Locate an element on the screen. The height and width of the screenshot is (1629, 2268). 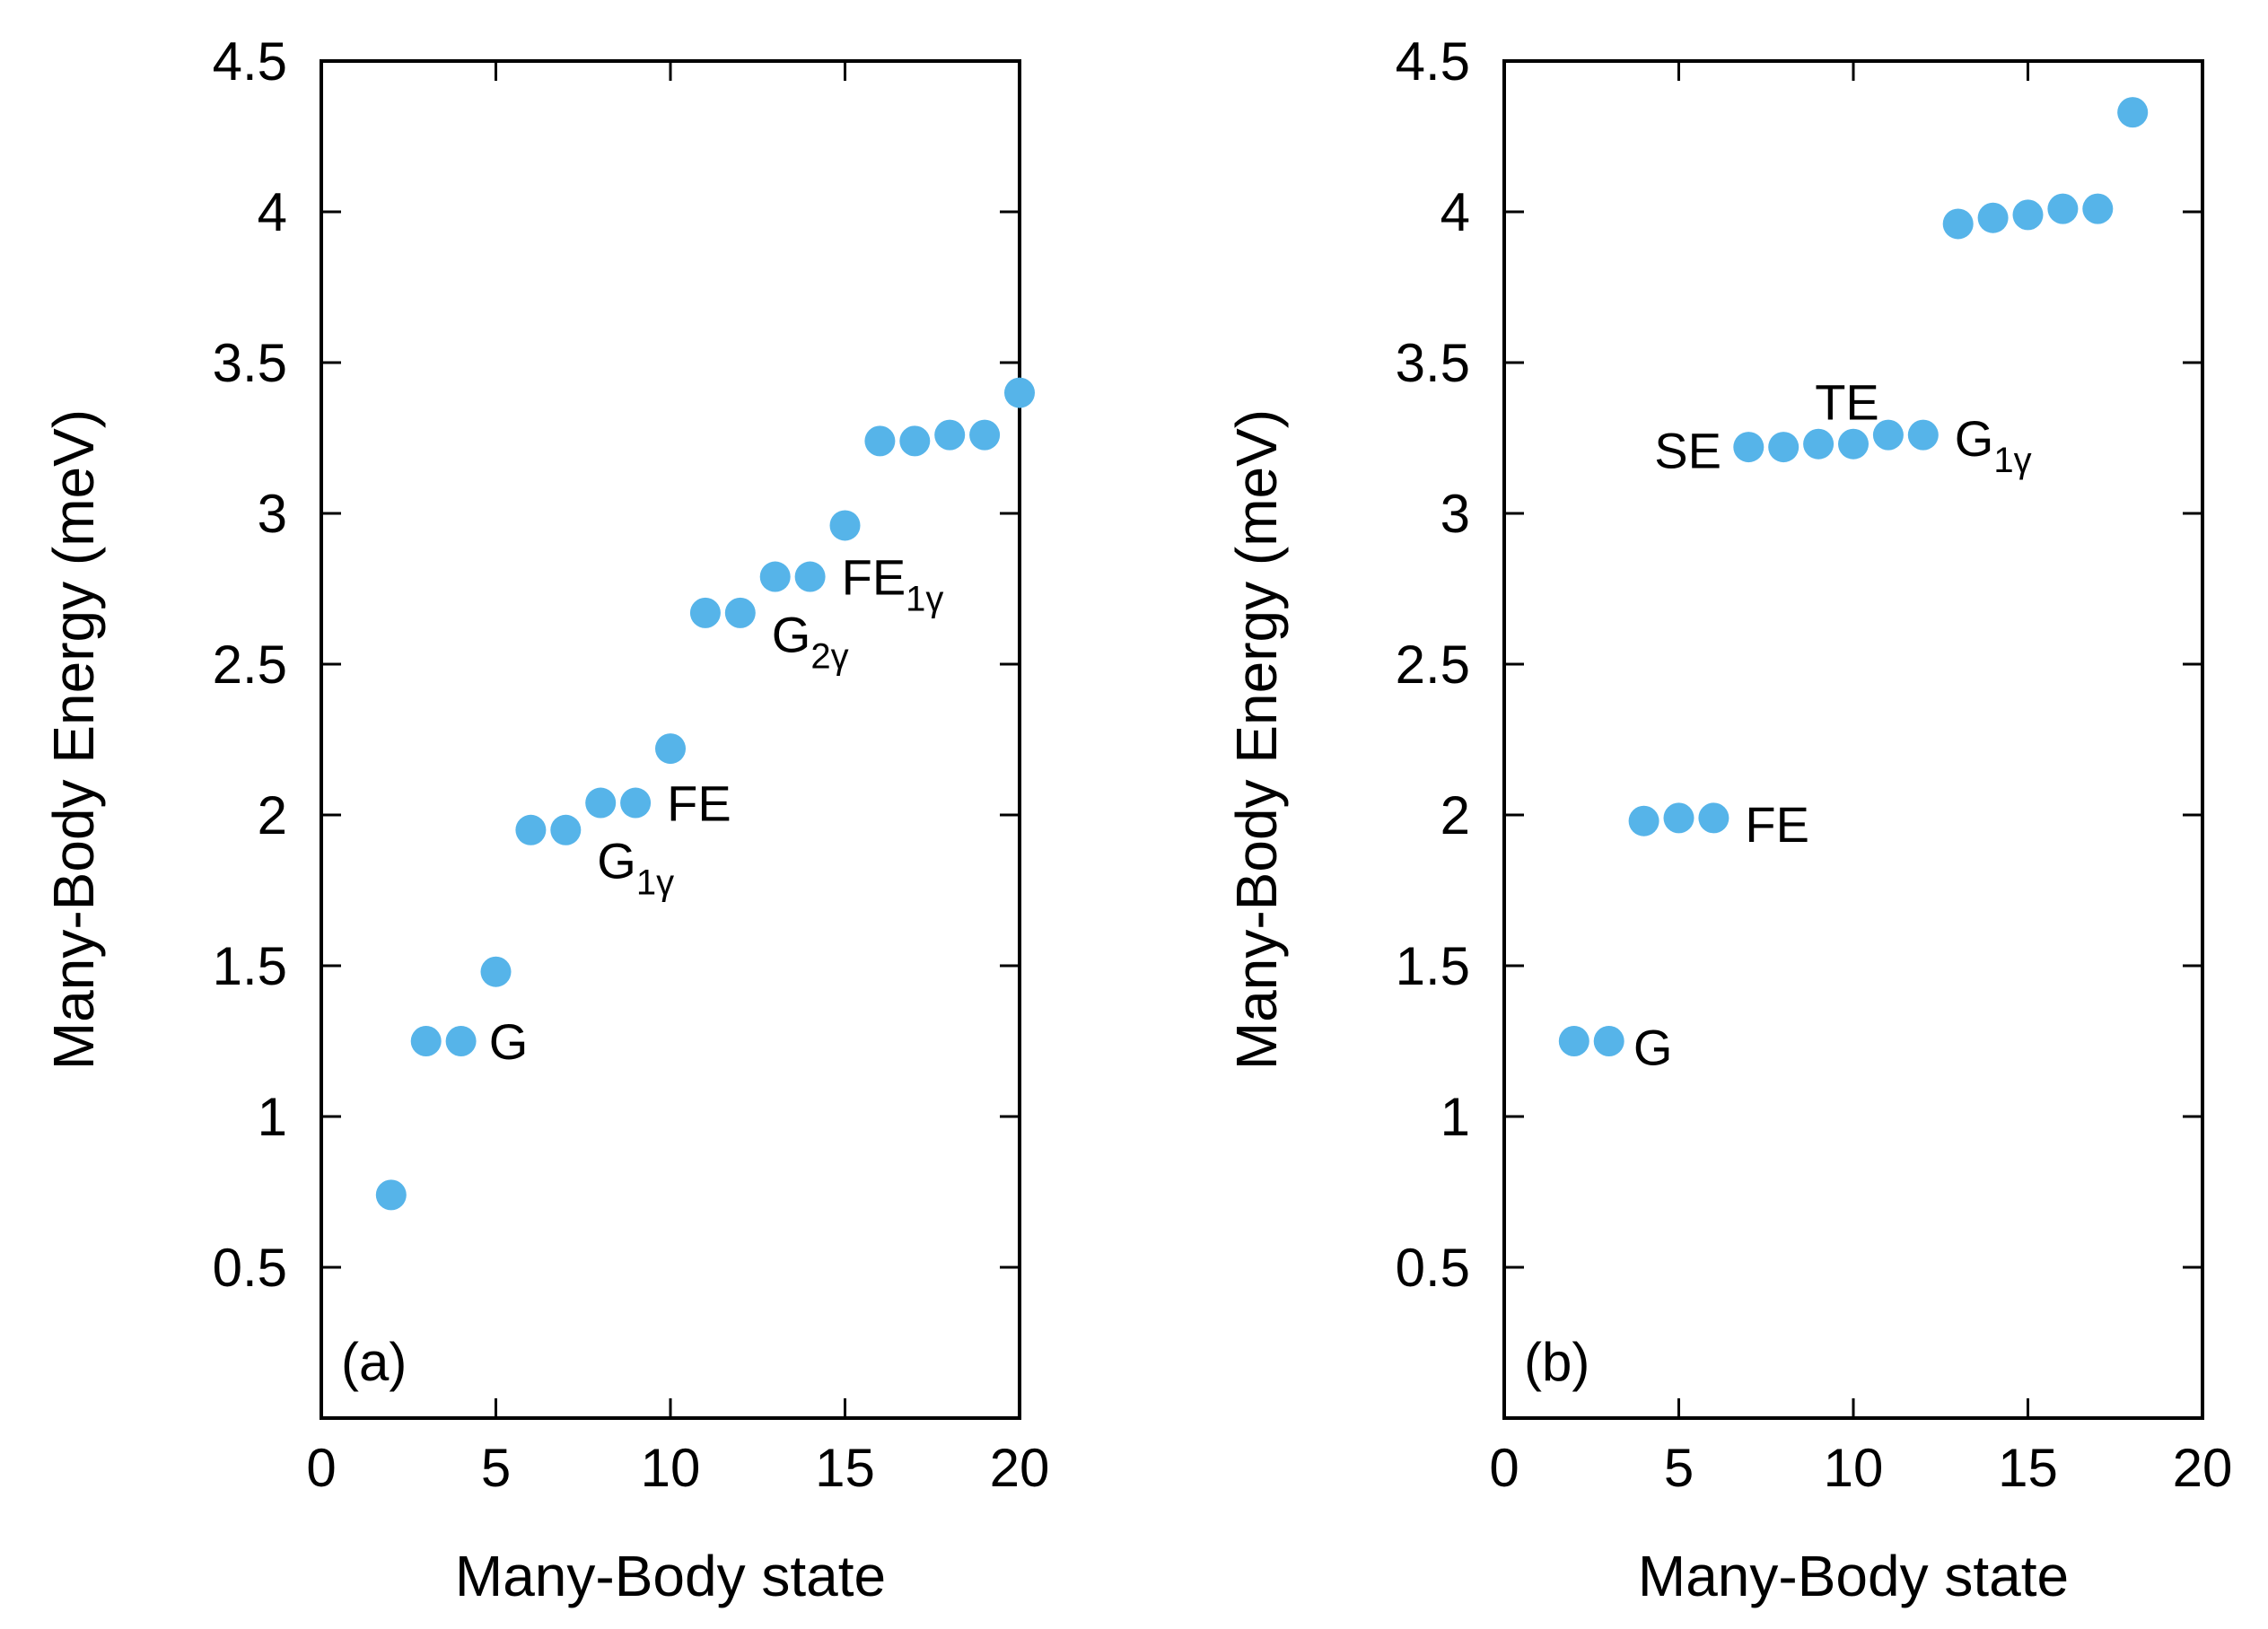
annotation-base: SE is located at coordinates (1687, 450).